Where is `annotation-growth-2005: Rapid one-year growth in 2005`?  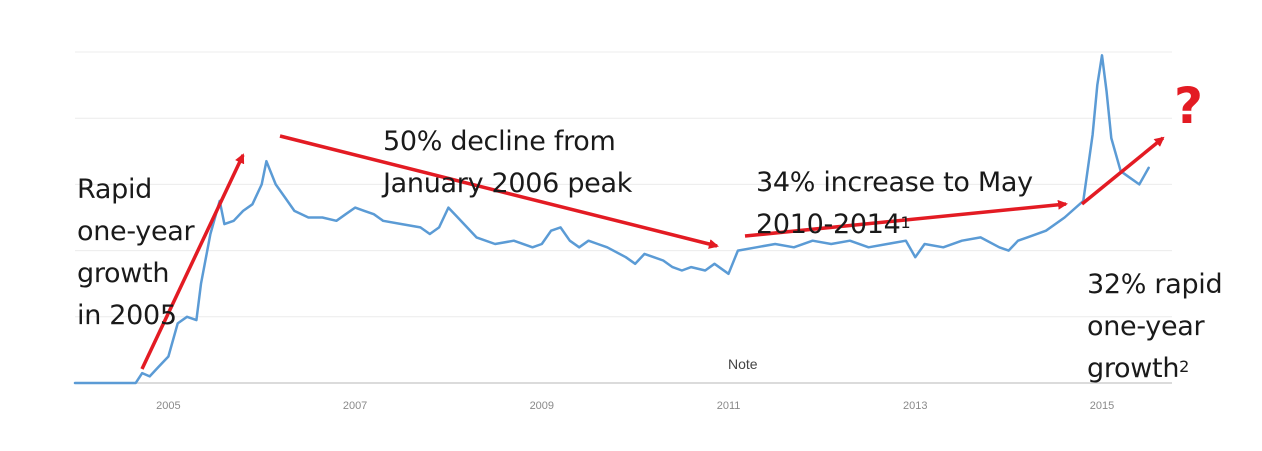 annotation-growth-2005: Rapid one-year growth in 2005 is located at coordinates (136, 232).